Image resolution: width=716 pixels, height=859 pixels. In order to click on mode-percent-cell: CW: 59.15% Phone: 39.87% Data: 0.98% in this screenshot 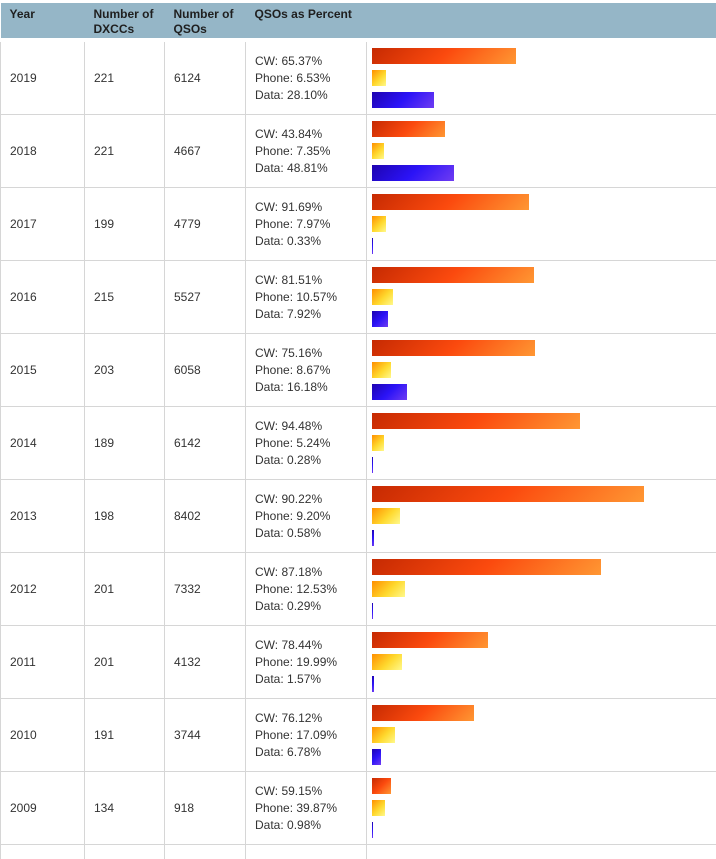, I will do `click(306, 808)`.